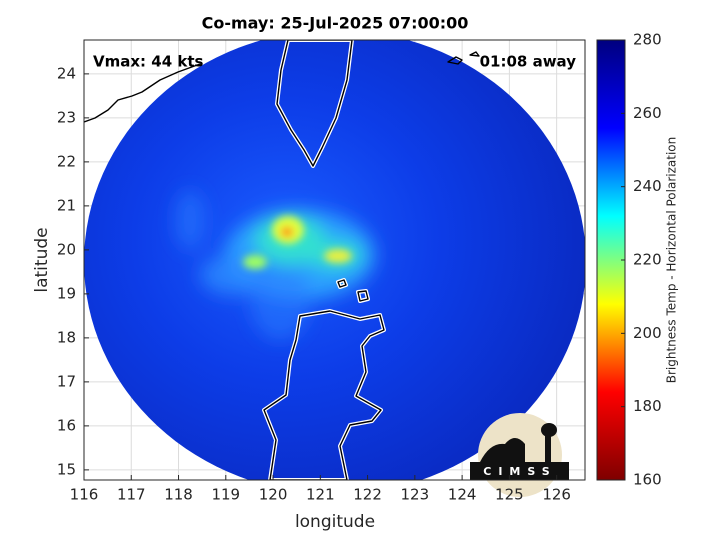  Describe the element at coordinates (462, 495) in the screenshot. I see `x-tick-label: 124` at that location.